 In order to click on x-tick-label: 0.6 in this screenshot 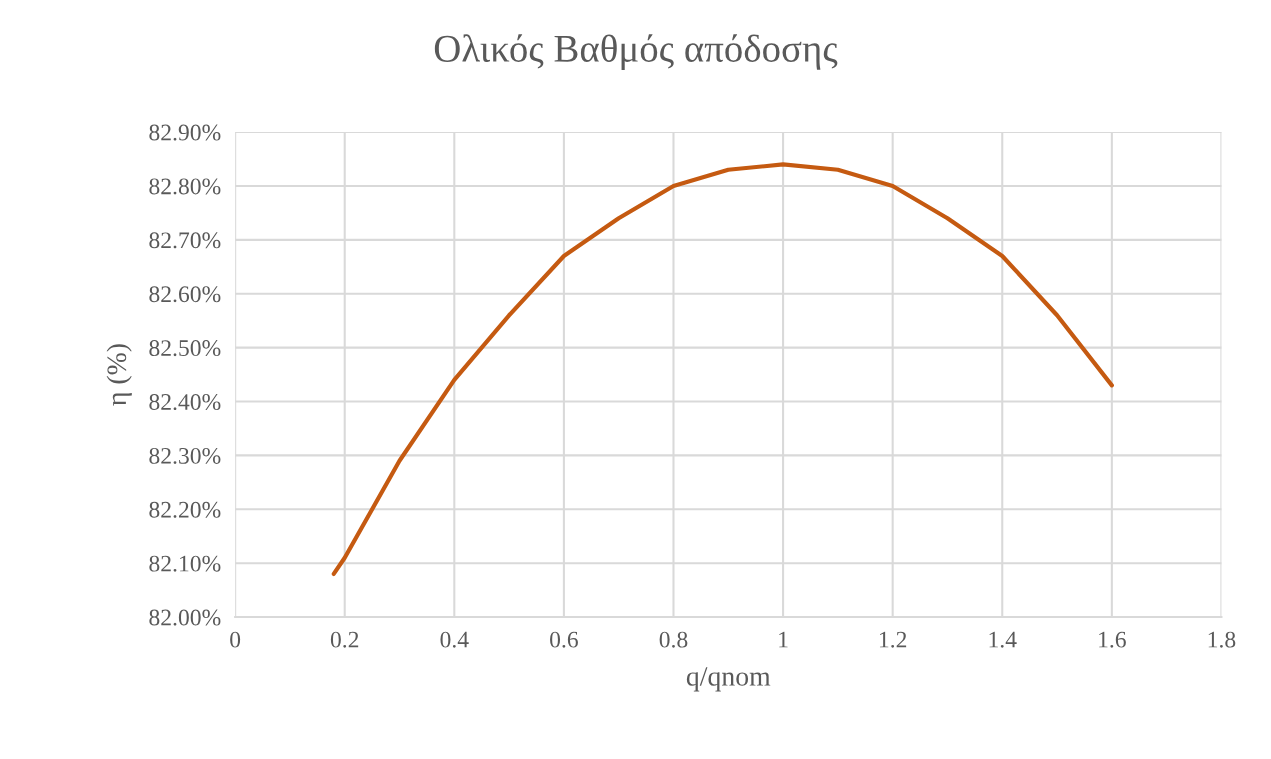, I will do `click(564, 639)`.